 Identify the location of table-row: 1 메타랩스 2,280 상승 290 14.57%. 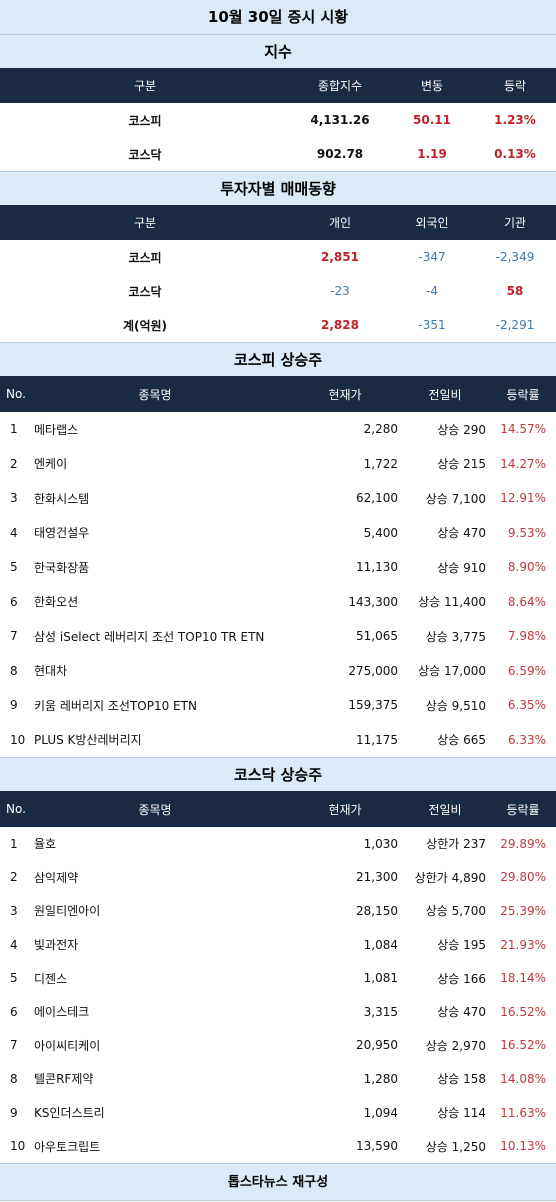
(278, 429).